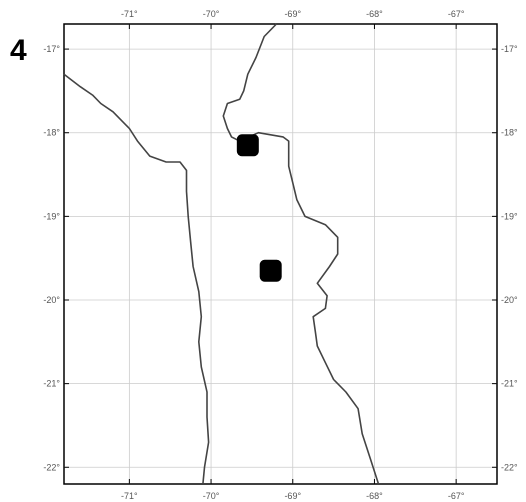 This screenshot has height=502, width=526. Describe the element at coordinates (51, 384) in the screenshot. I see `lat-tick-label-left: -21°` at that location.